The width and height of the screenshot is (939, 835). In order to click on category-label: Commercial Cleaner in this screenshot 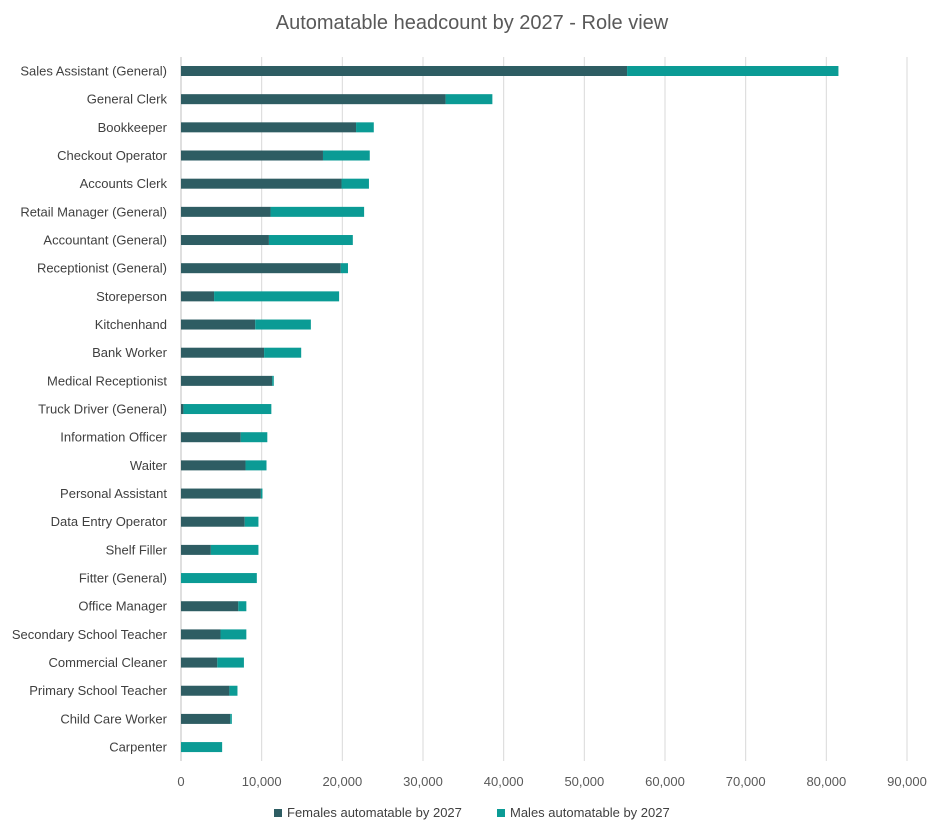, I will do `click(108, 662)`.